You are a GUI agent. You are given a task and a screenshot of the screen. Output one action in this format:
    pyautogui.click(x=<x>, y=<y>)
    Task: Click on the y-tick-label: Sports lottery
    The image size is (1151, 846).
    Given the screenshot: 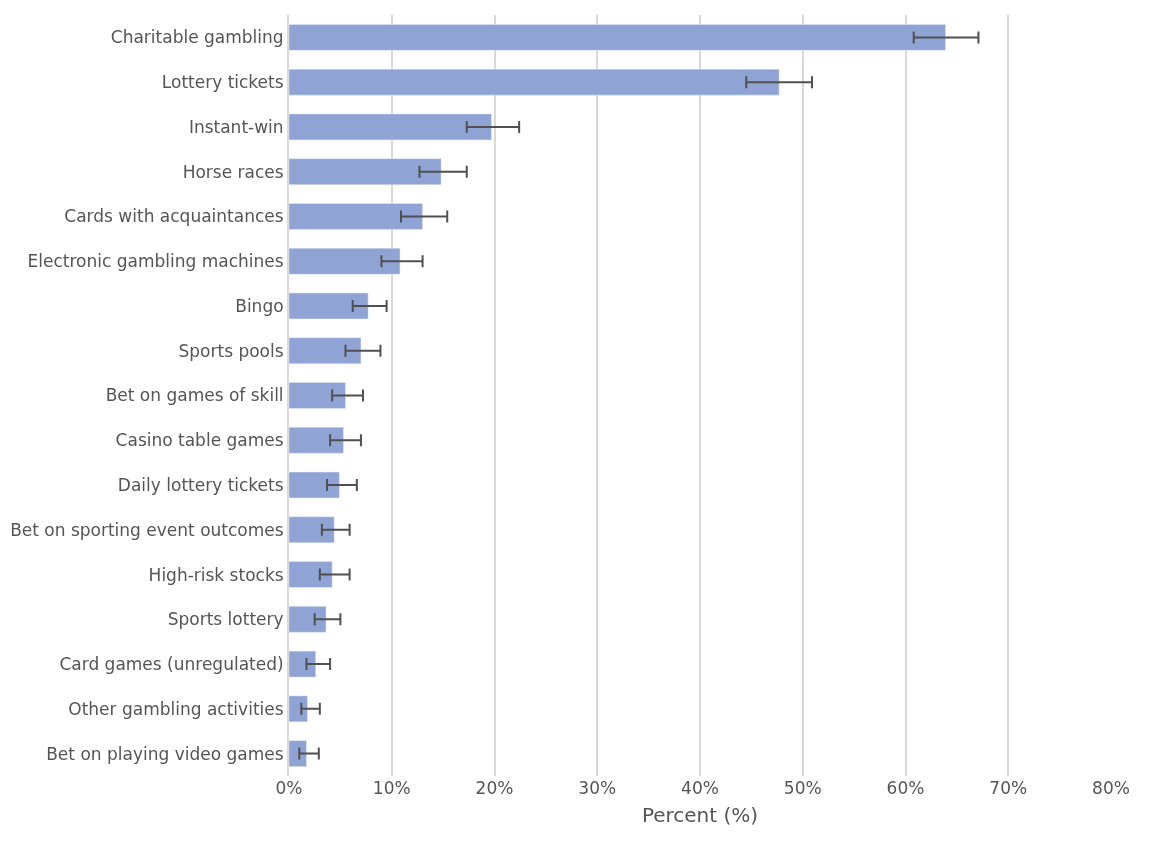 What is the action you would take?
    pyautogui.click(x=225, y=619)
    